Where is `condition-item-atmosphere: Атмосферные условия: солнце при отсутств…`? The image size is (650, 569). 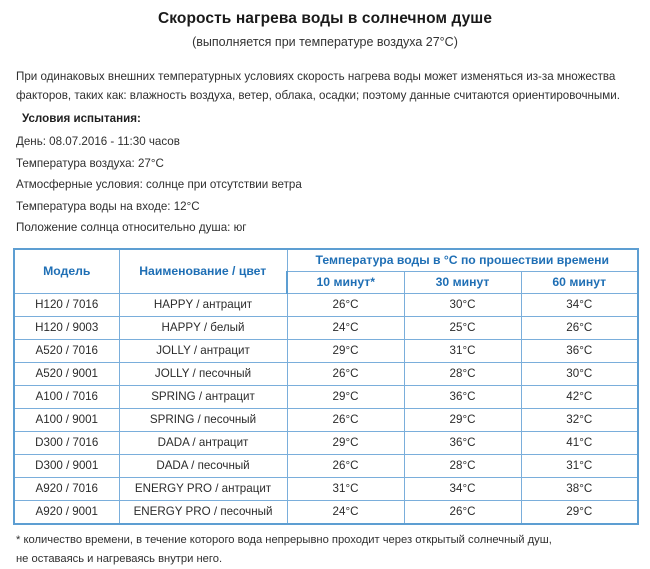 condition-item-atmosphere: Атмосферные условия: солнце при отсутств… is located at coordinates (159, 184).